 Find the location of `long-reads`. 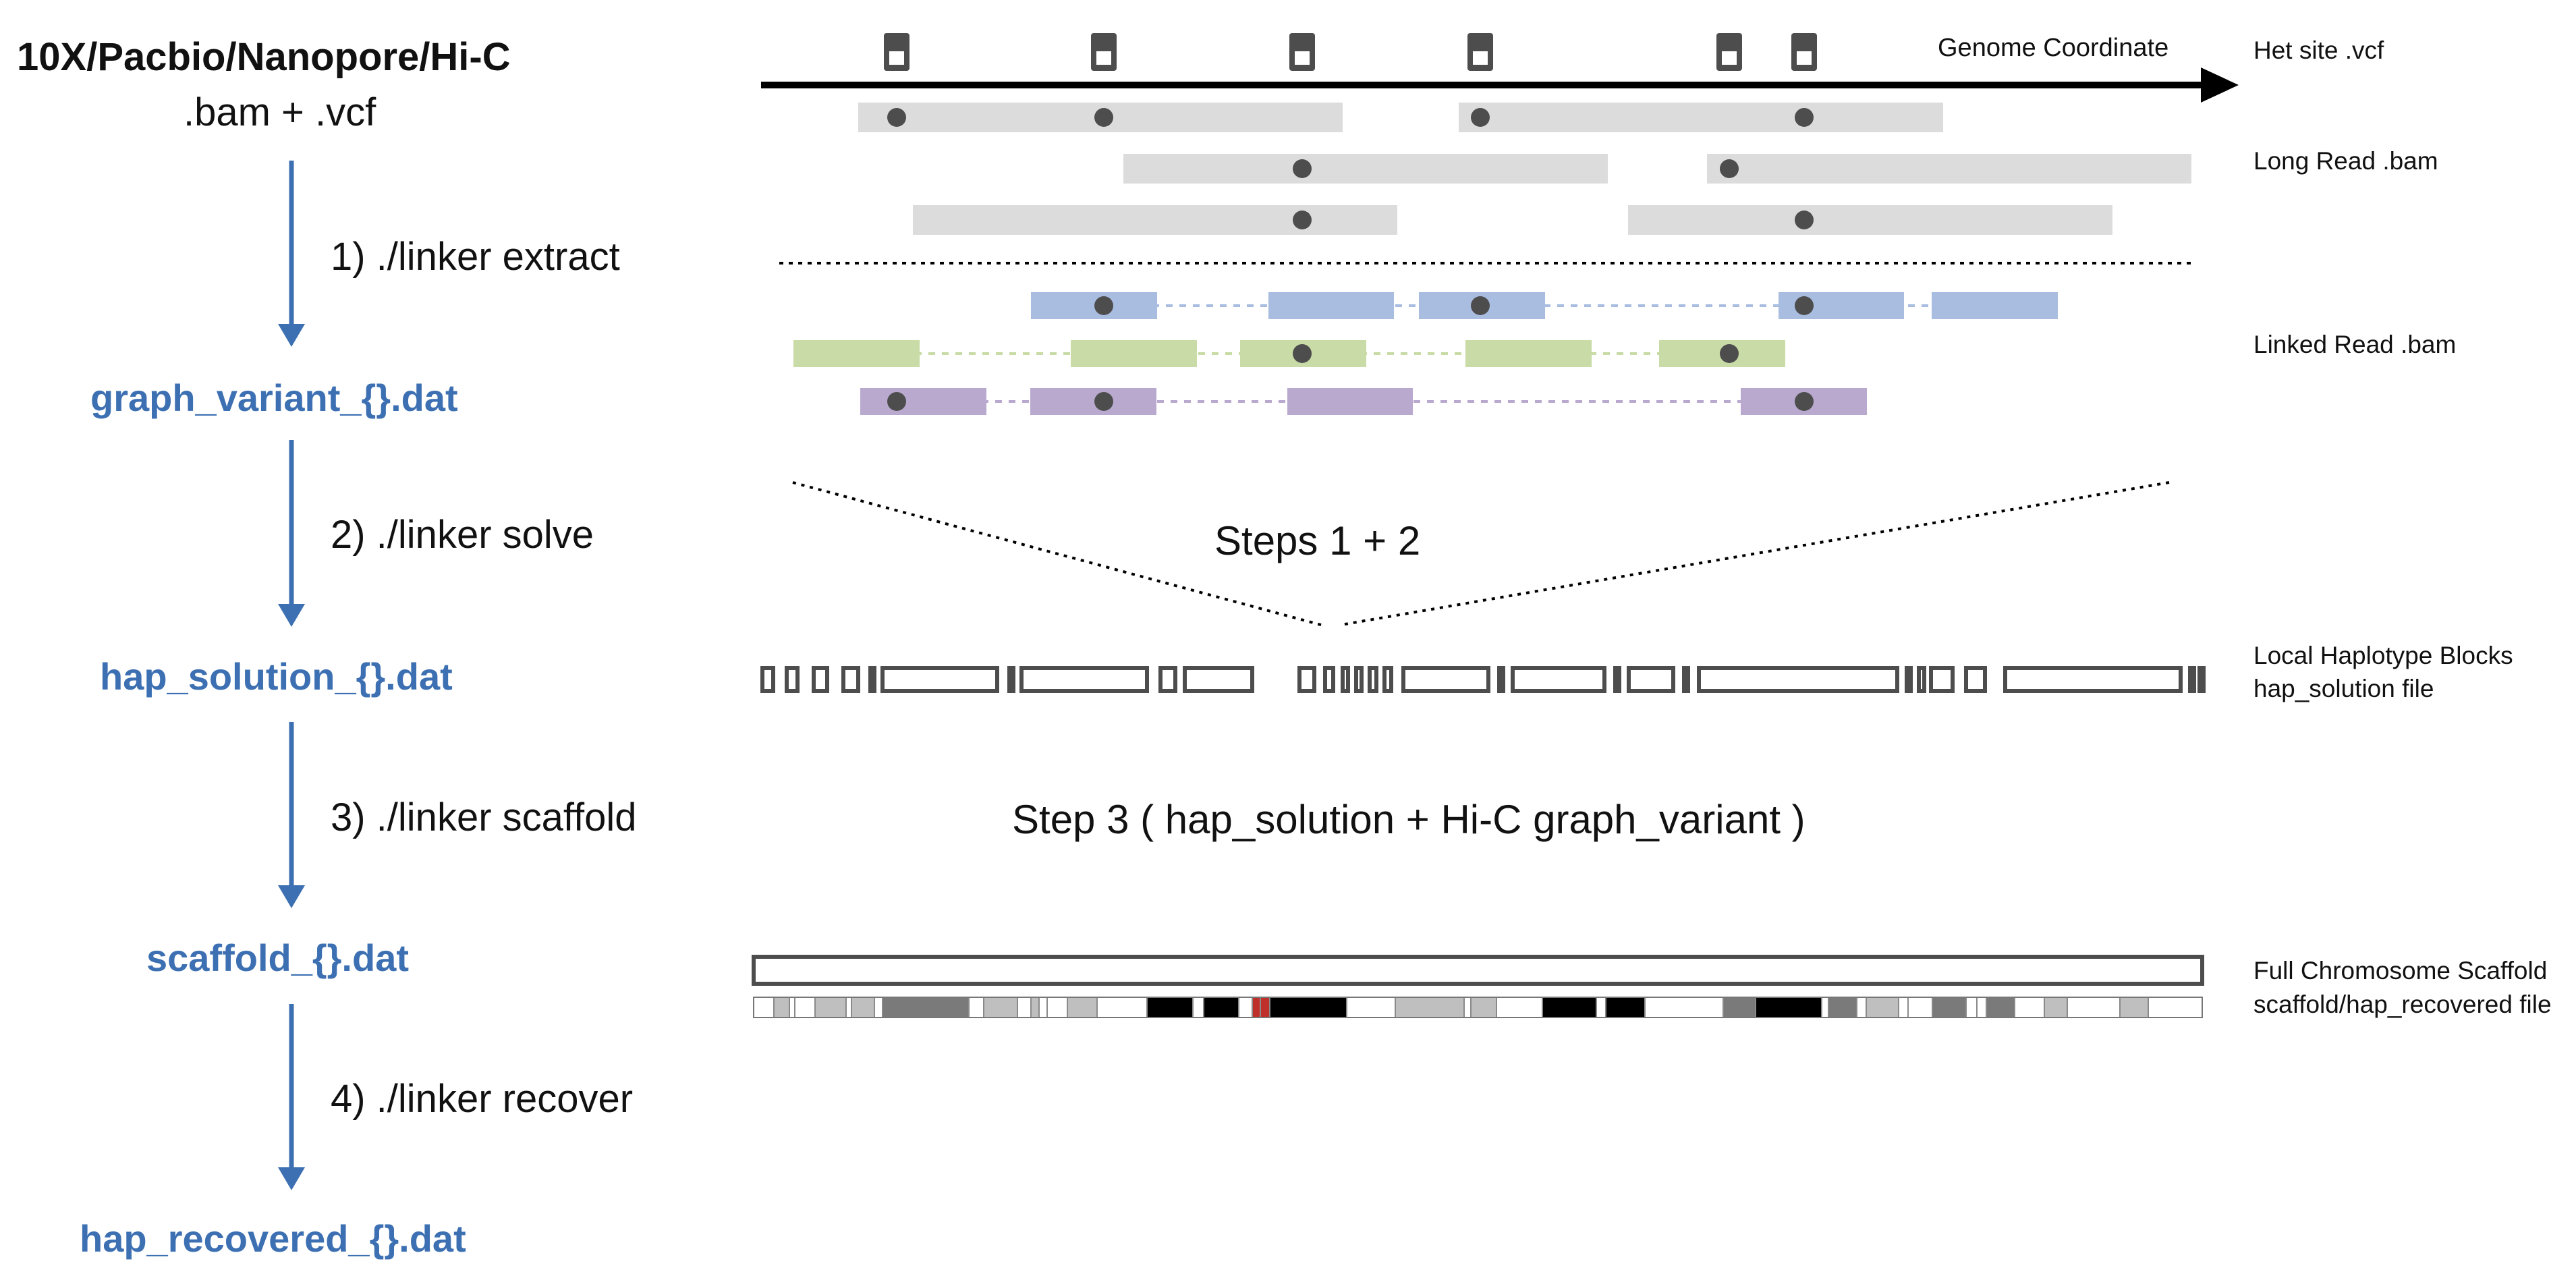

long-reads is located at coordinates (1524, 169).